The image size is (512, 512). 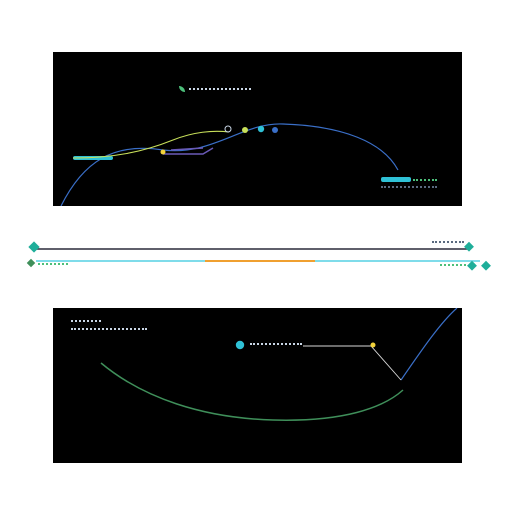 I want to click on end-diamond-icon, so click(x=469, y=246).